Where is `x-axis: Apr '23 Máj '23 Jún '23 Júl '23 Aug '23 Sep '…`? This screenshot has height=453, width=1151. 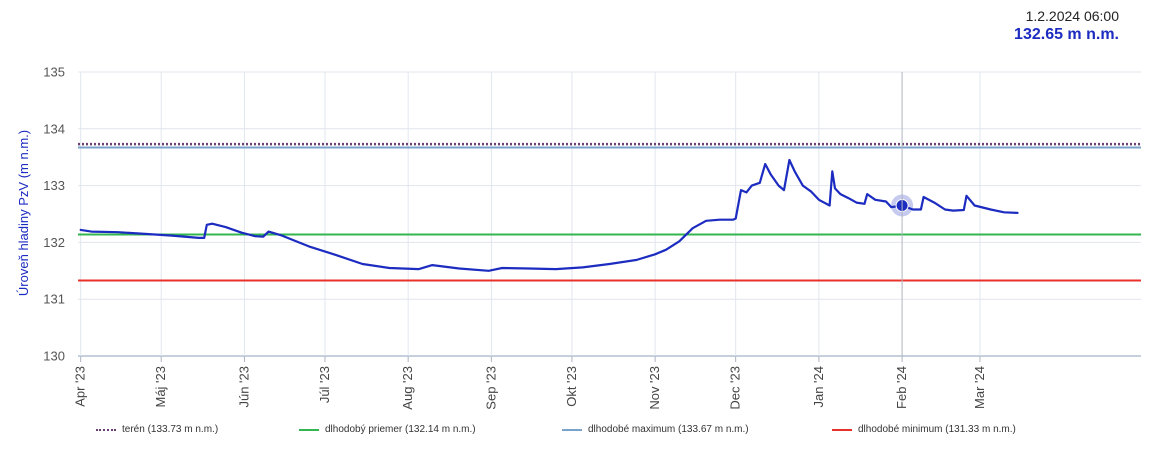 x-axis: Apr '23 Máj '23 Jún '23 Júl '23 Aug '23 Sep '… is located at coordinates (530, 383).